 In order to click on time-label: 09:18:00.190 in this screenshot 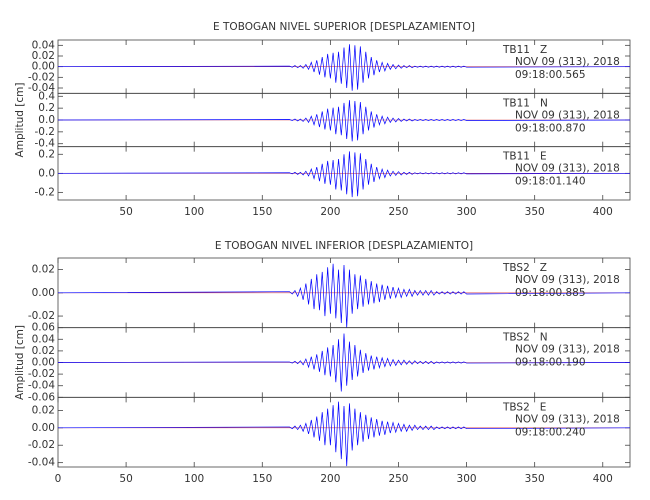, I will do `click(550, 363)`.